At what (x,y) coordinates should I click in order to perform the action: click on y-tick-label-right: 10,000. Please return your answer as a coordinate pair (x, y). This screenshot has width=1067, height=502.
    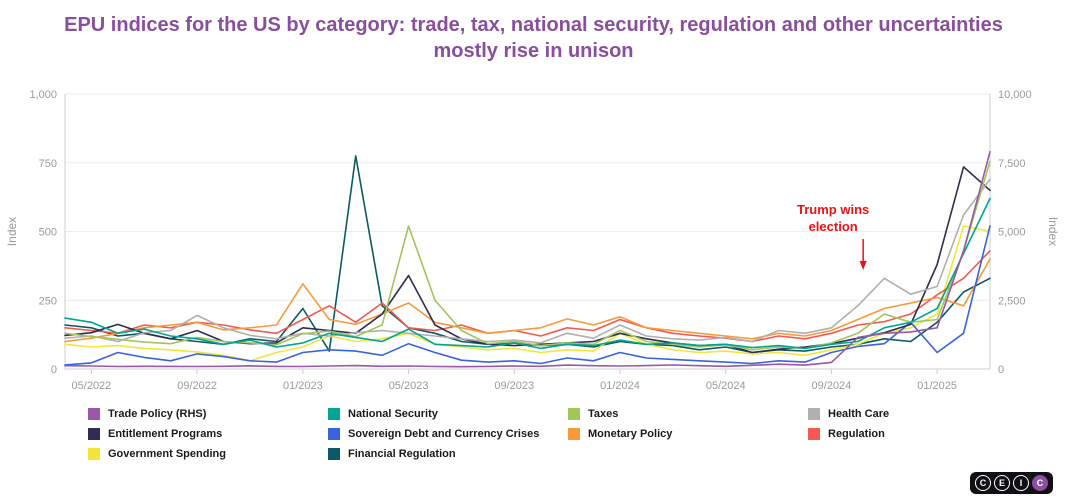
    Looking at the image, I should click on (1015, 95).